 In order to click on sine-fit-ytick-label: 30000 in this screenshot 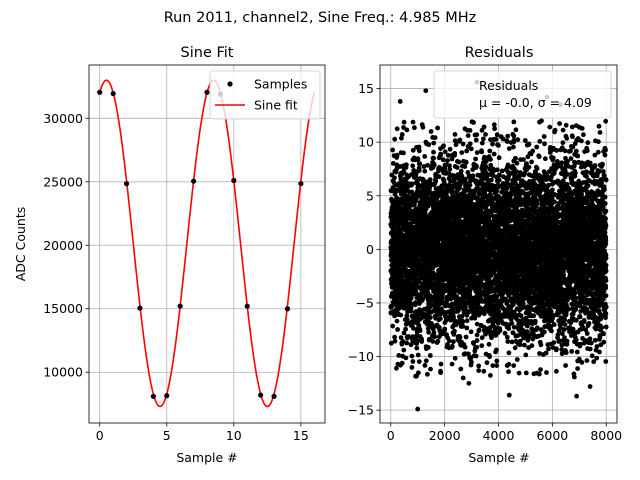, I will do `click(63, 118)`.